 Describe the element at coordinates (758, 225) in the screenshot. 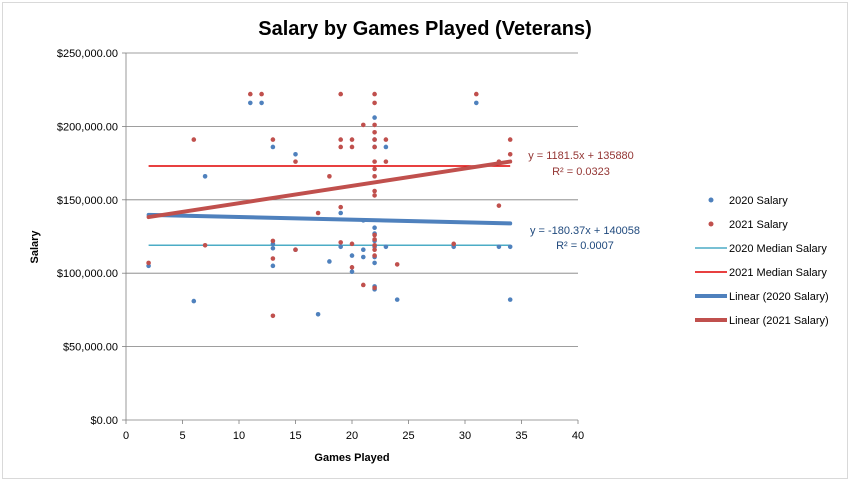

I see `legend-label: 2021 Salary` at that location.